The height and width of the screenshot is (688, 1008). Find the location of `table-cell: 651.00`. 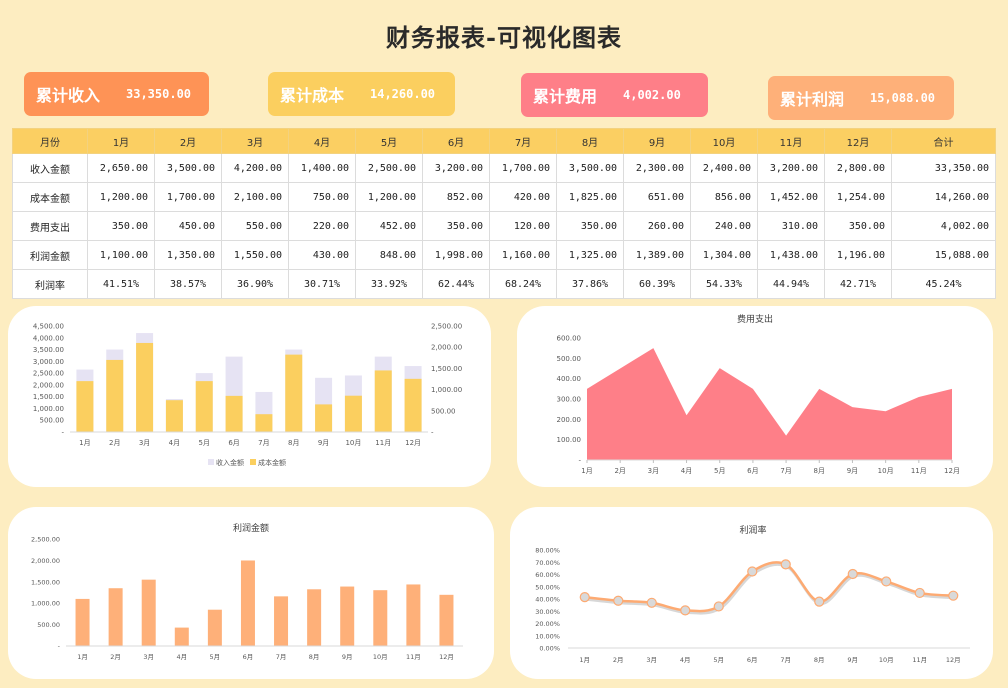

table-cell: 651.00 is located at coordinates (657, 197).